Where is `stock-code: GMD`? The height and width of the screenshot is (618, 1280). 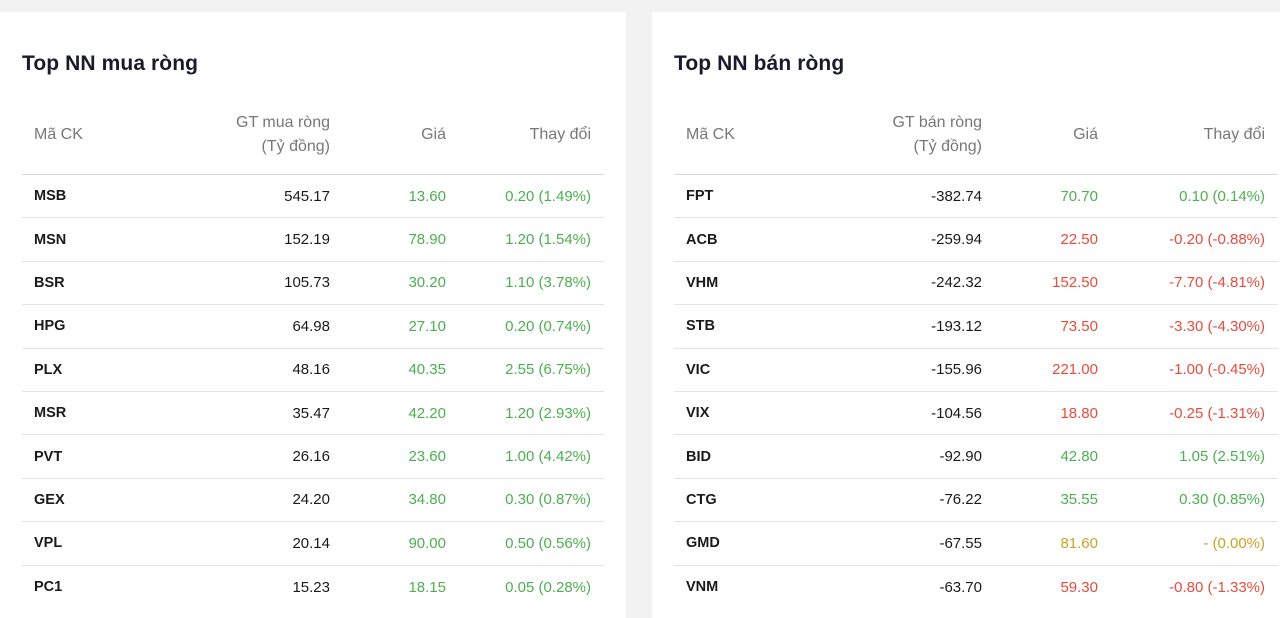
stock-code: GMD is located at coordinates (703, 543).